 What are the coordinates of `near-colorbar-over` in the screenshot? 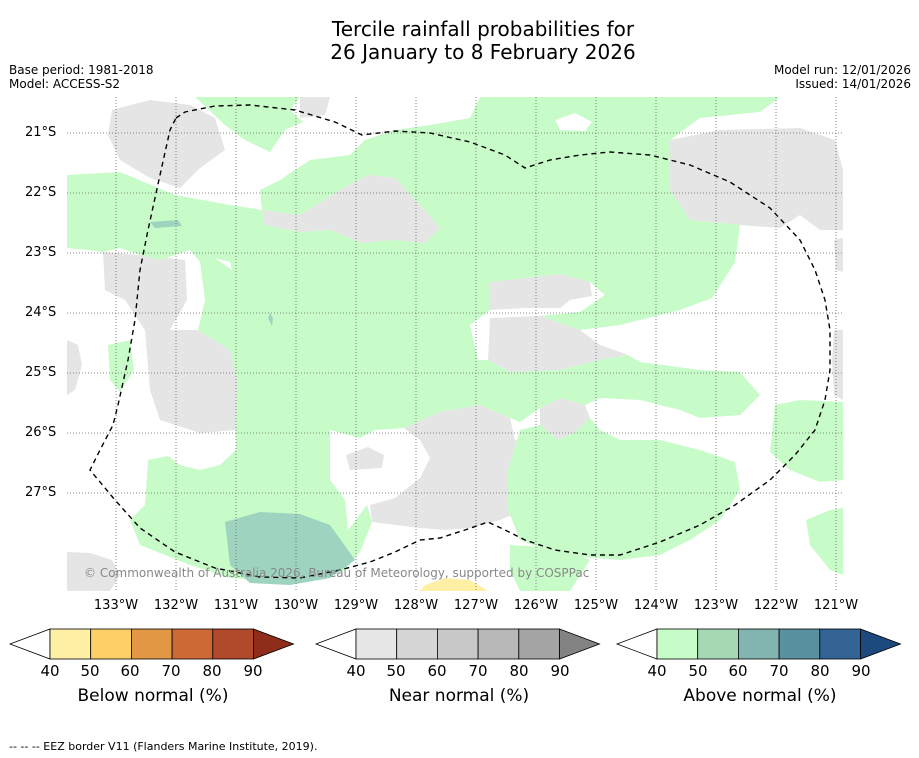 It's located at (580, 644).